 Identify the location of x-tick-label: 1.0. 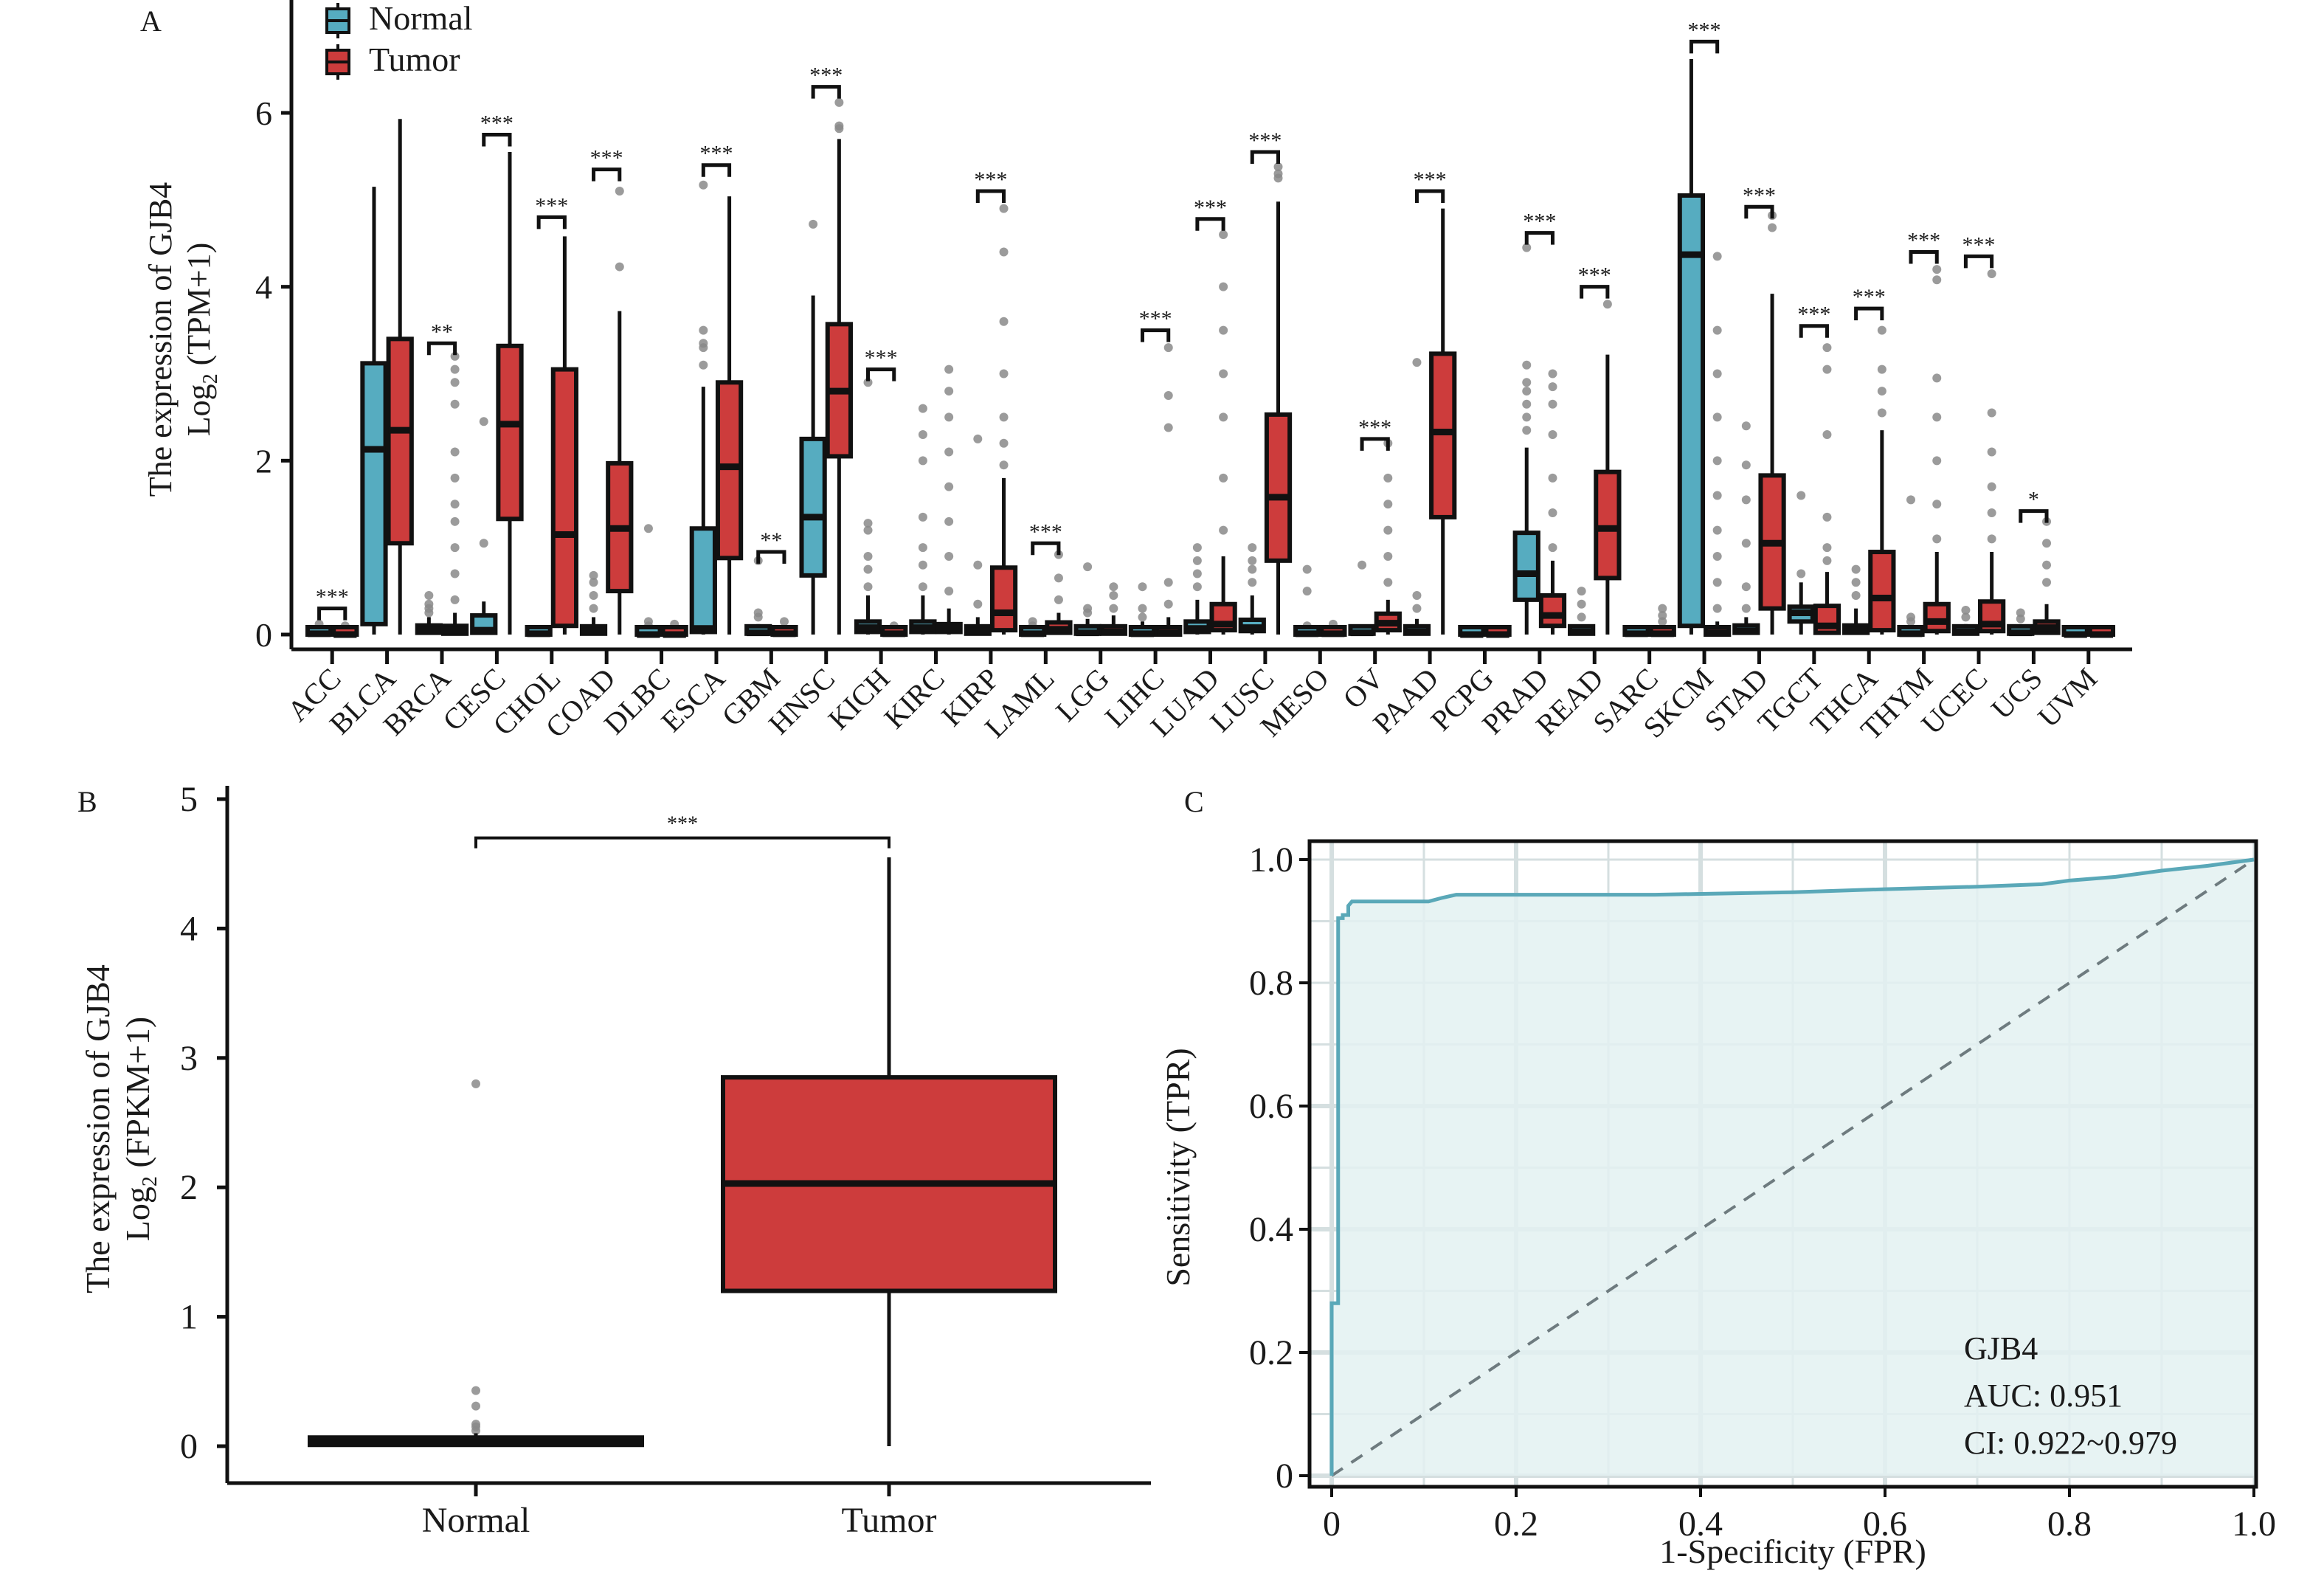
(2254, 1524).